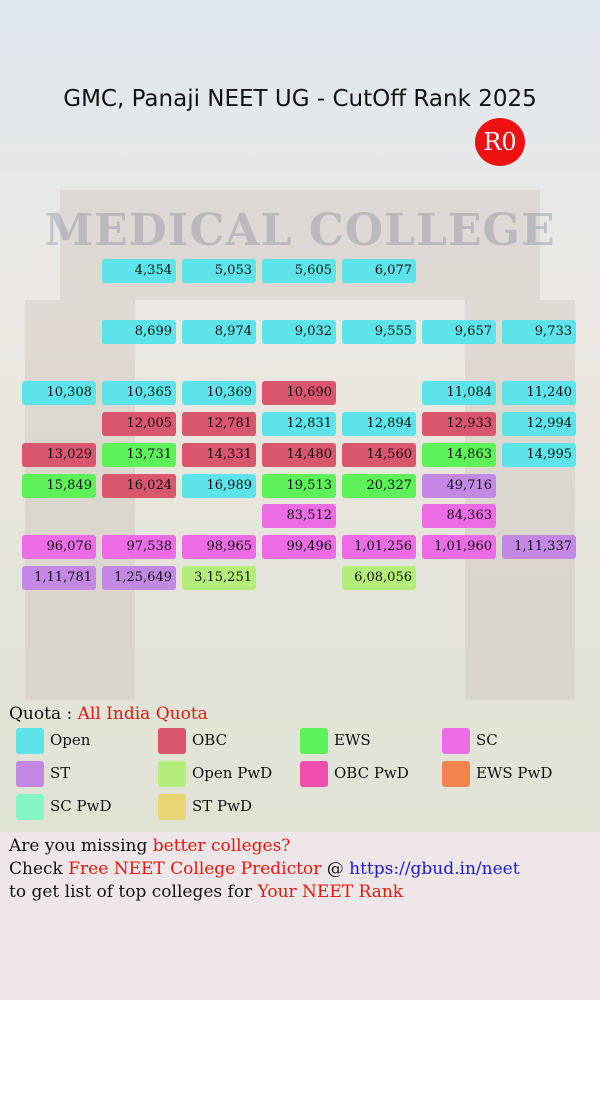  Describe the element at coordinates (330, 892) in the screenshot. I see `footer-text: Your NEET Rank` at that location.